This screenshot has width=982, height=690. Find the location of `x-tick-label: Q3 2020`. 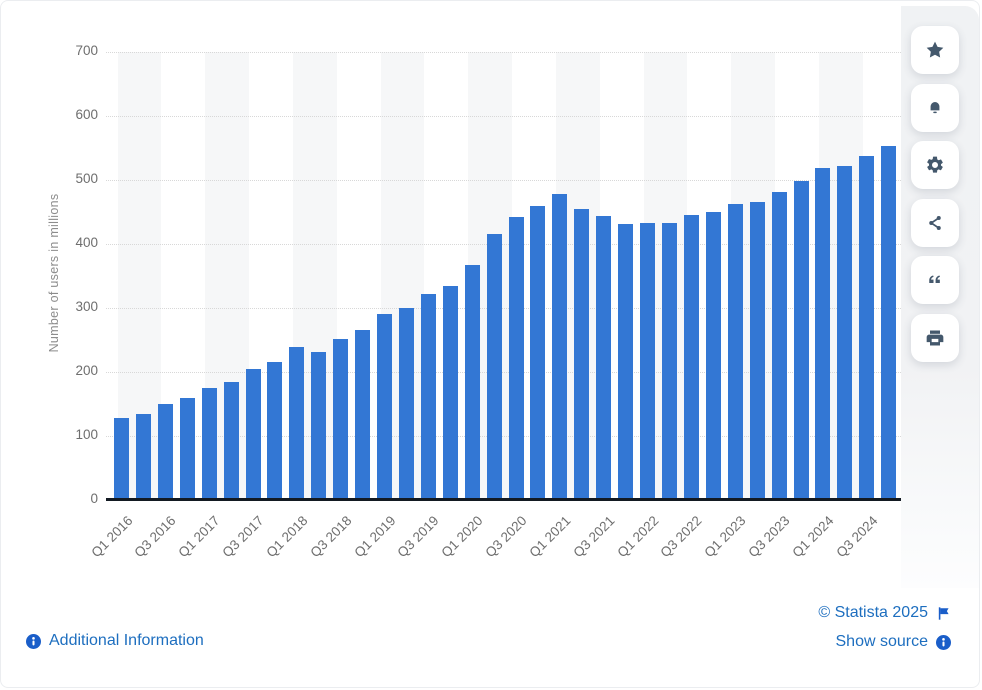

x-tick-label: Q3 2020 is located at coordinates (506, 537).